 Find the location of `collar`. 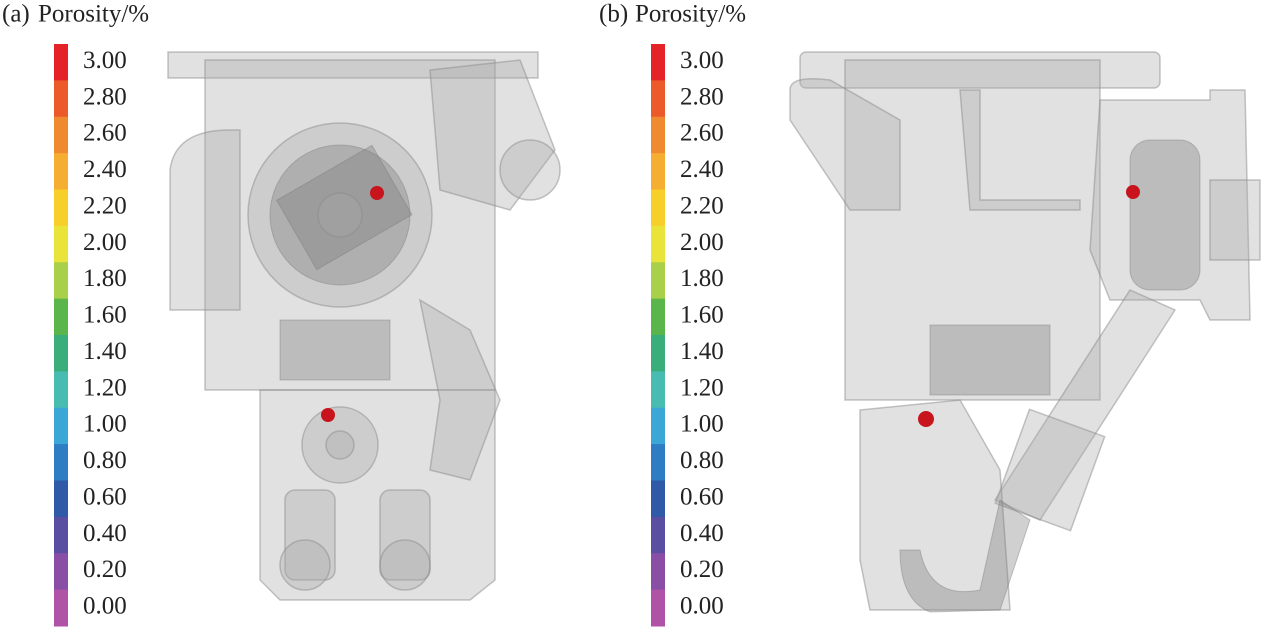

collar is located at coordinates (1050, 470).